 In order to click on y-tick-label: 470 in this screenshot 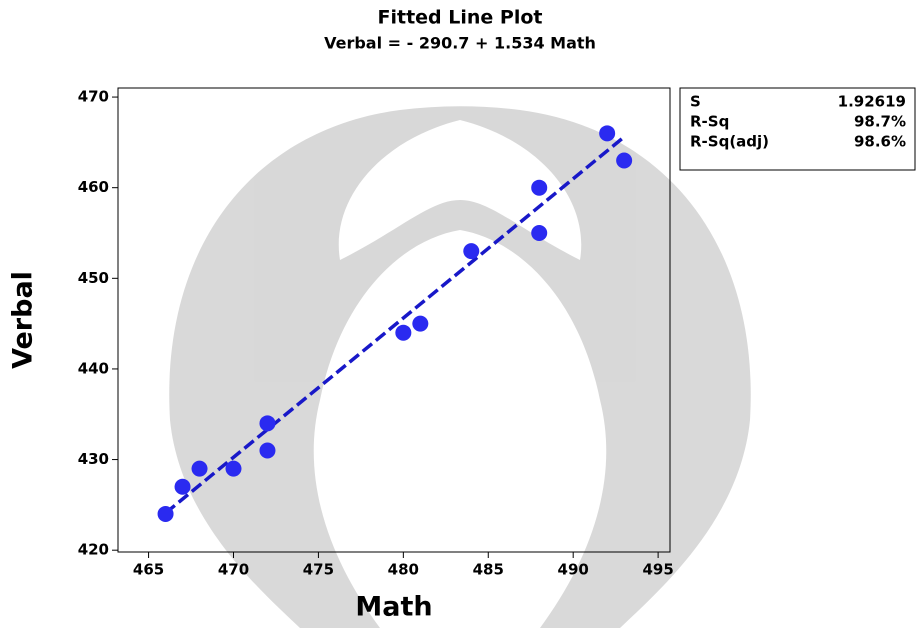, I will do `click(93, 97)`.